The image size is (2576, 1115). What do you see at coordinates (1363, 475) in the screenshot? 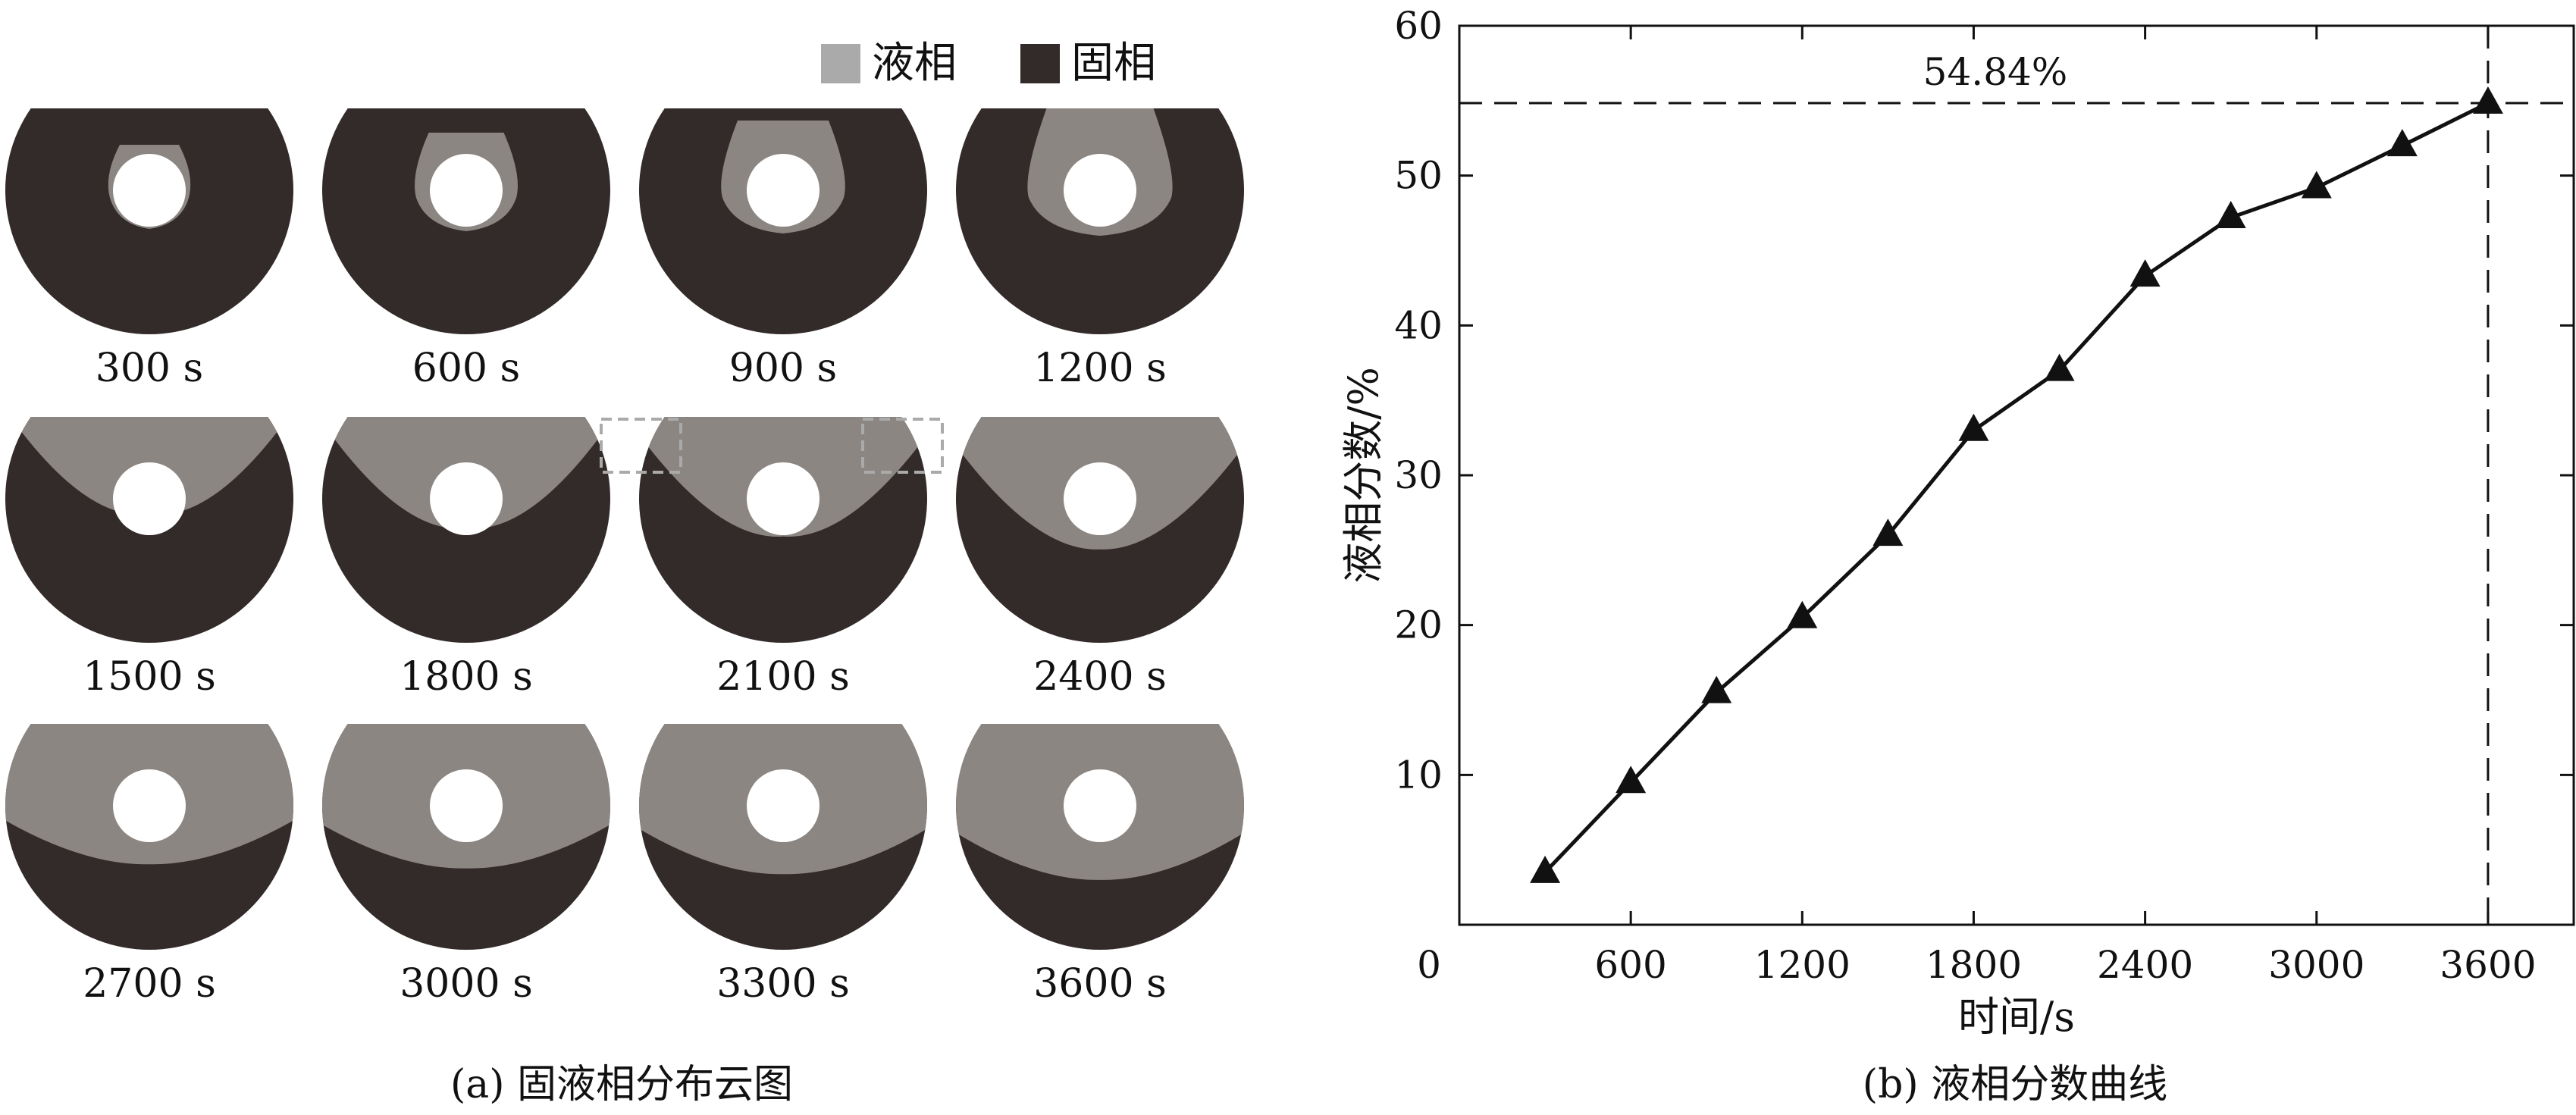
I see `y-axis-label: 液相分数/%` at bounding box center [1363, 475].